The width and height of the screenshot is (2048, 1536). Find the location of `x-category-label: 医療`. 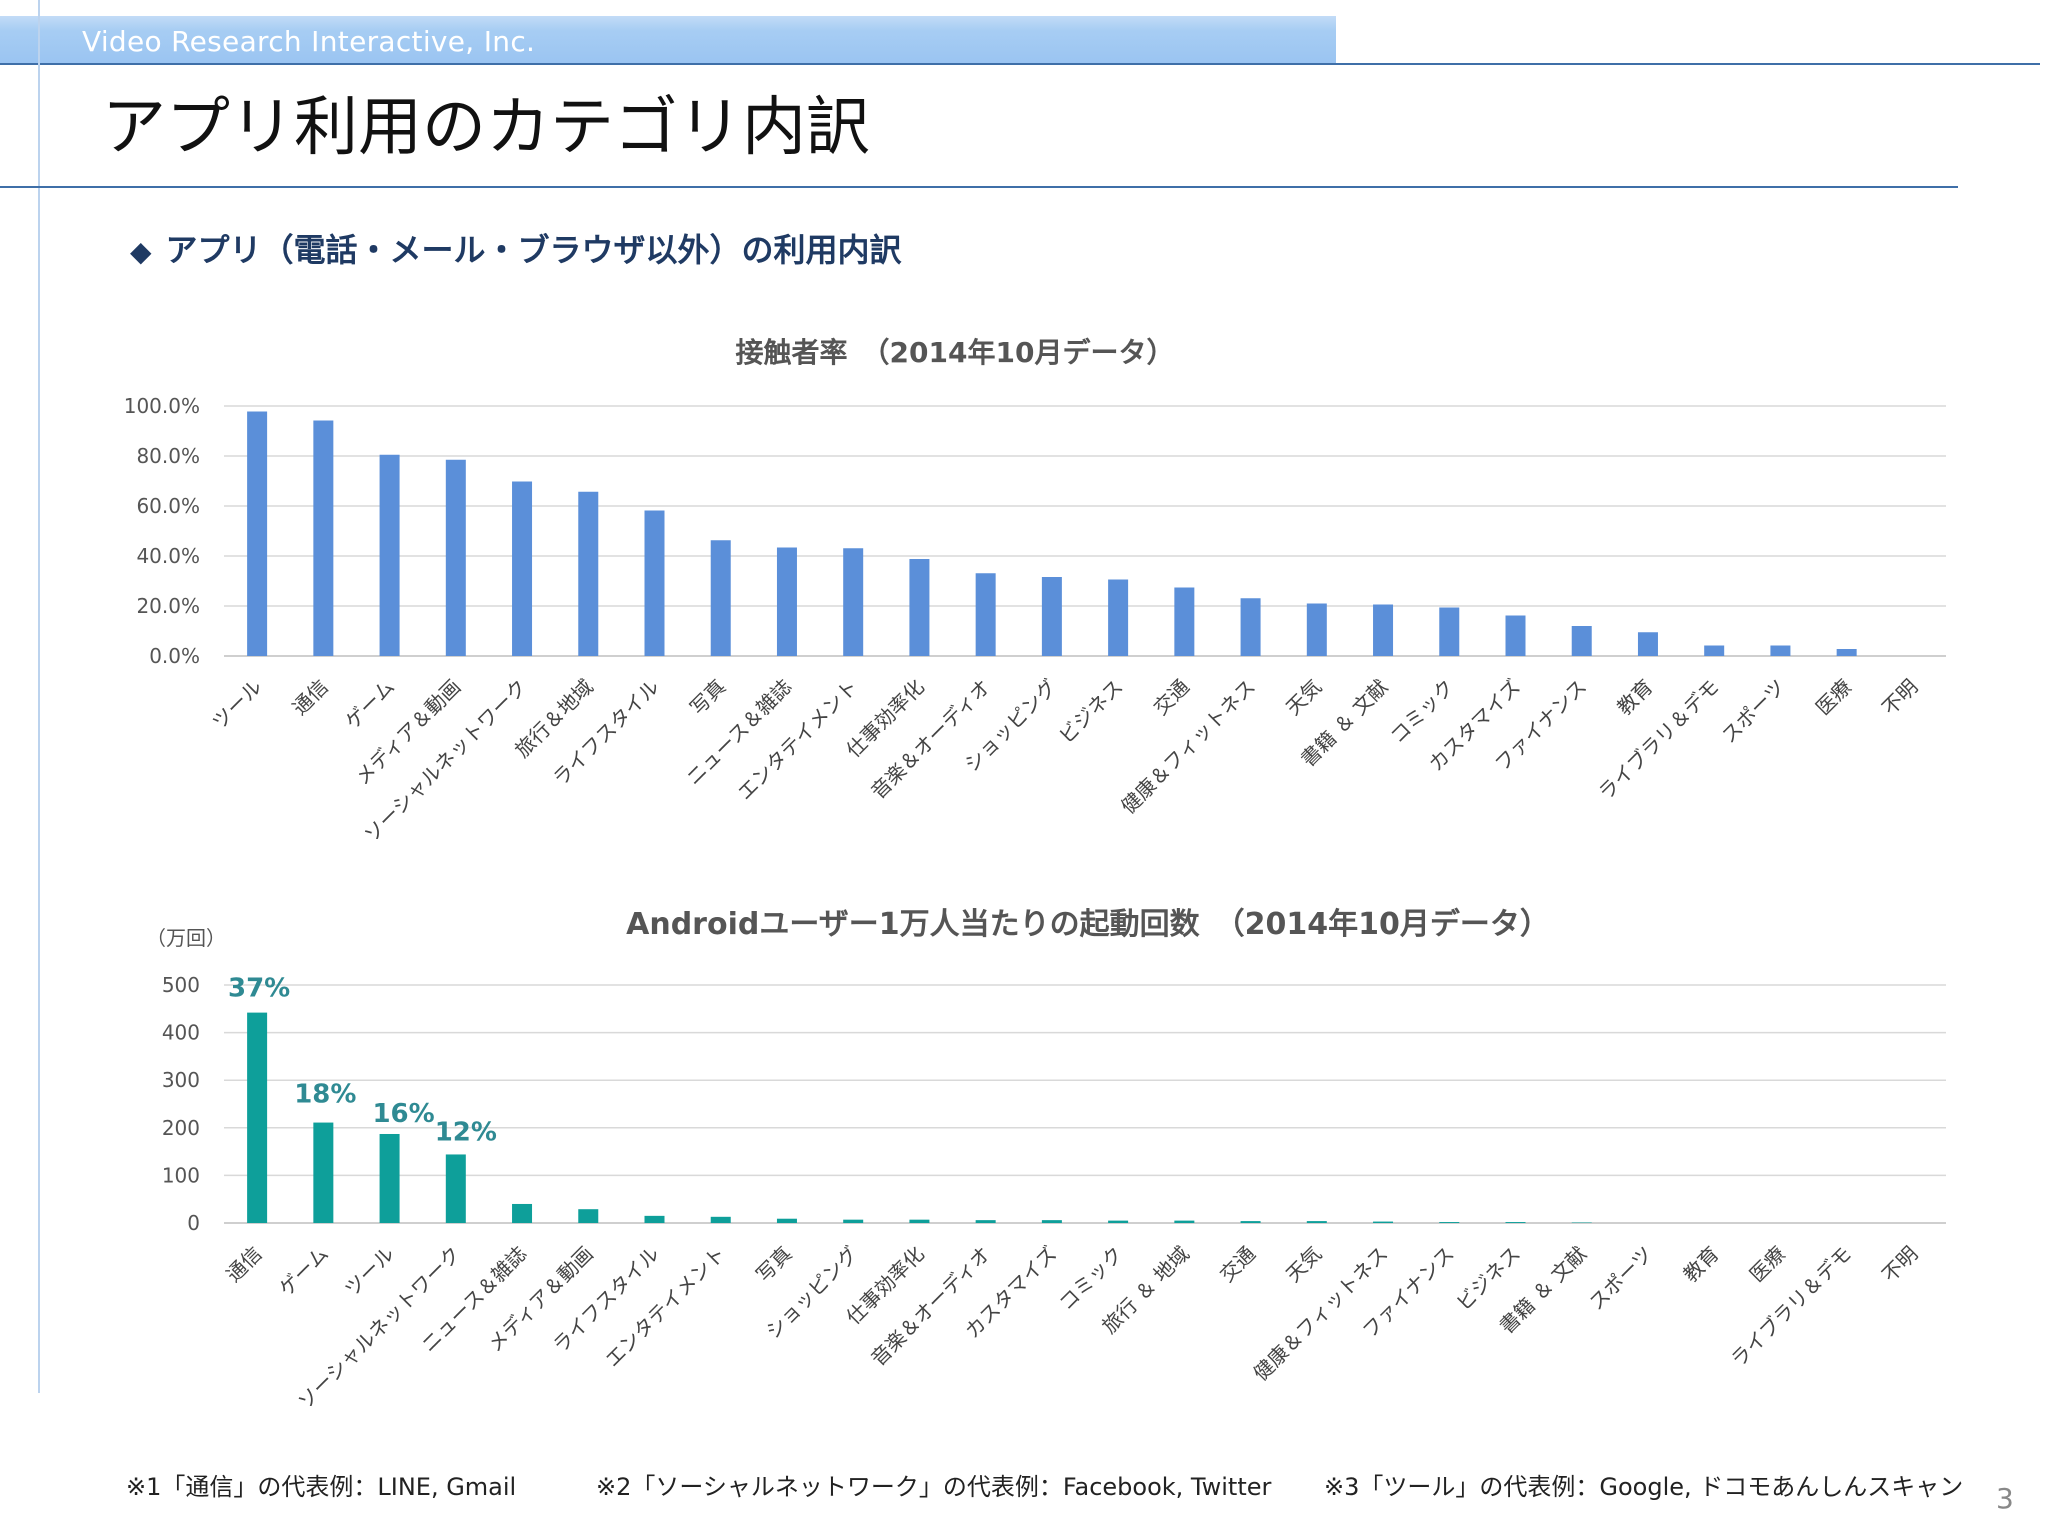

x-category-label: 医療 is located at coordinates (1767, 1264).